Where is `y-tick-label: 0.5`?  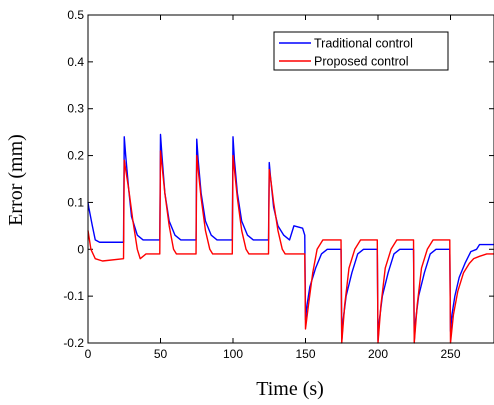
y-tick-label: 0.5 is located at coordinates (75, 15).